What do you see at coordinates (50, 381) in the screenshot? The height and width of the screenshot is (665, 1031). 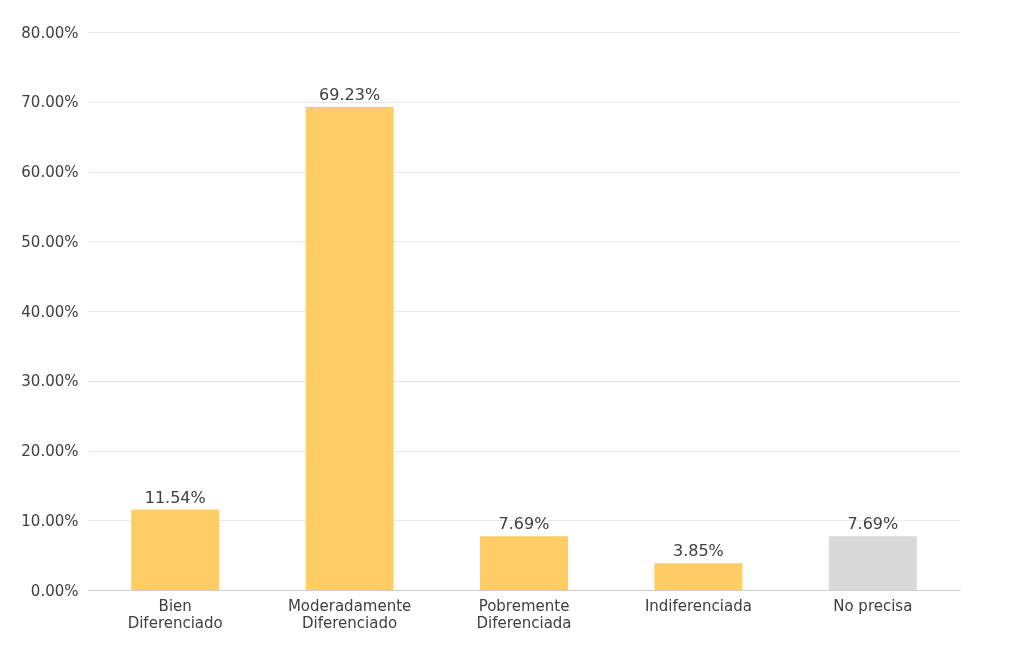 I see `y-tick-label: 30.00%` at bounding box center [50, 381].